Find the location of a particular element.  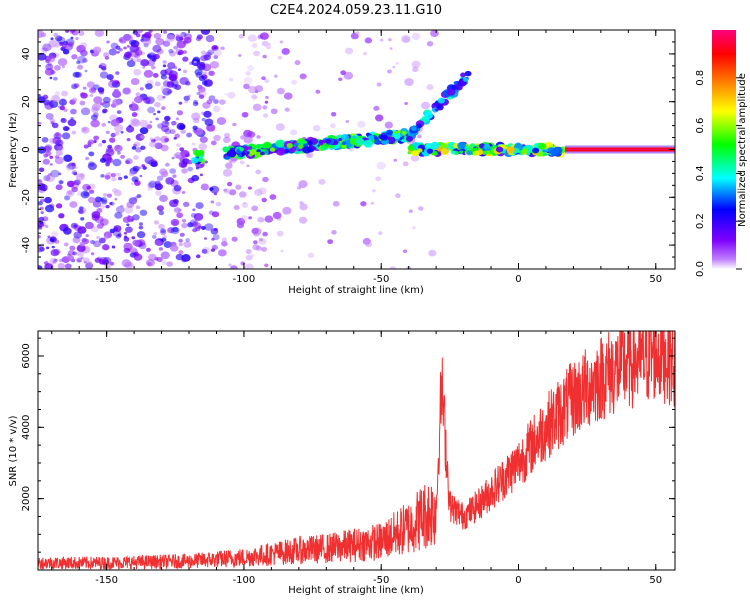

y-tick-label: -20 is located at coordinates (26, 197).